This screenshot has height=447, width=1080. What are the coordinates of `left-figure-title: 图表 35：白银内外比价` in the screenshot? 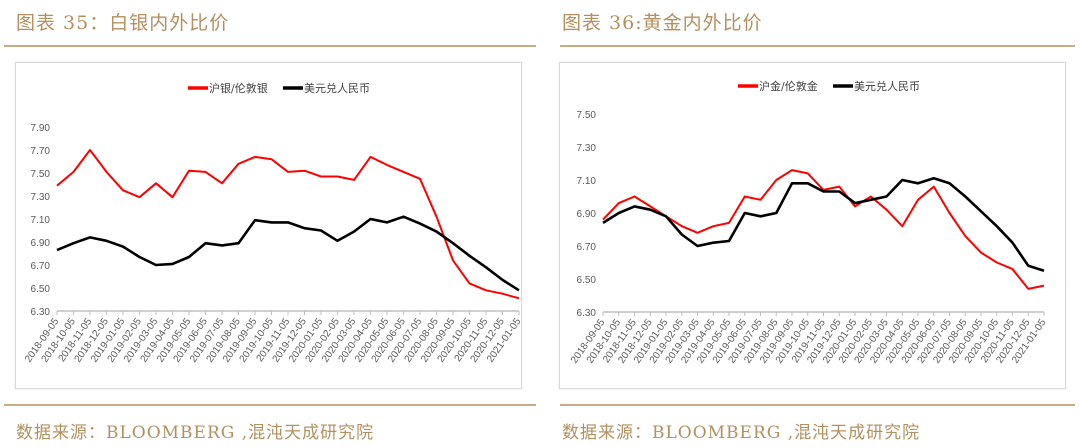 It's located at (123, 23).